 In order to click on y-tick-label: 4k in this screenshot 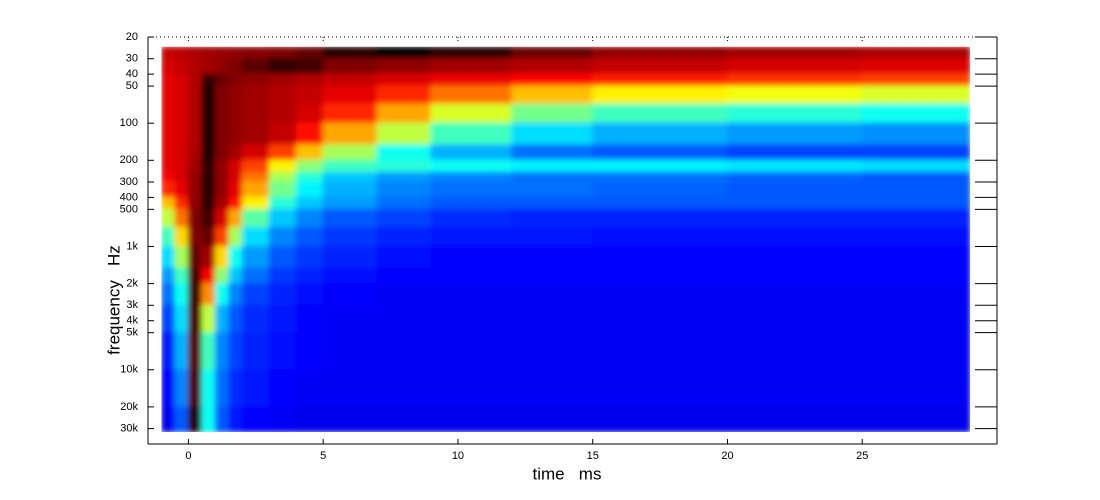, I will do `click(132, 321)`.